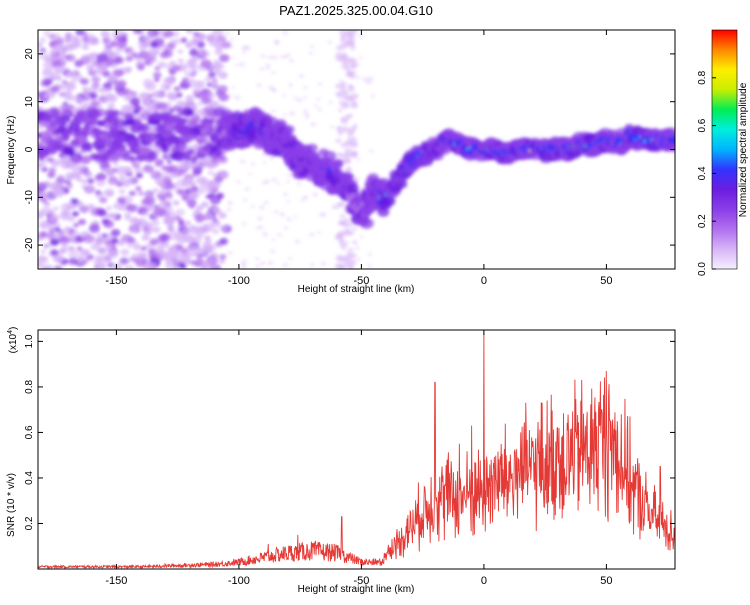 This screenshot has height=605, width=750. Describe the element at coordinates (606, 581) in the screenshot. I see `x-tick-label: 50` at that location.